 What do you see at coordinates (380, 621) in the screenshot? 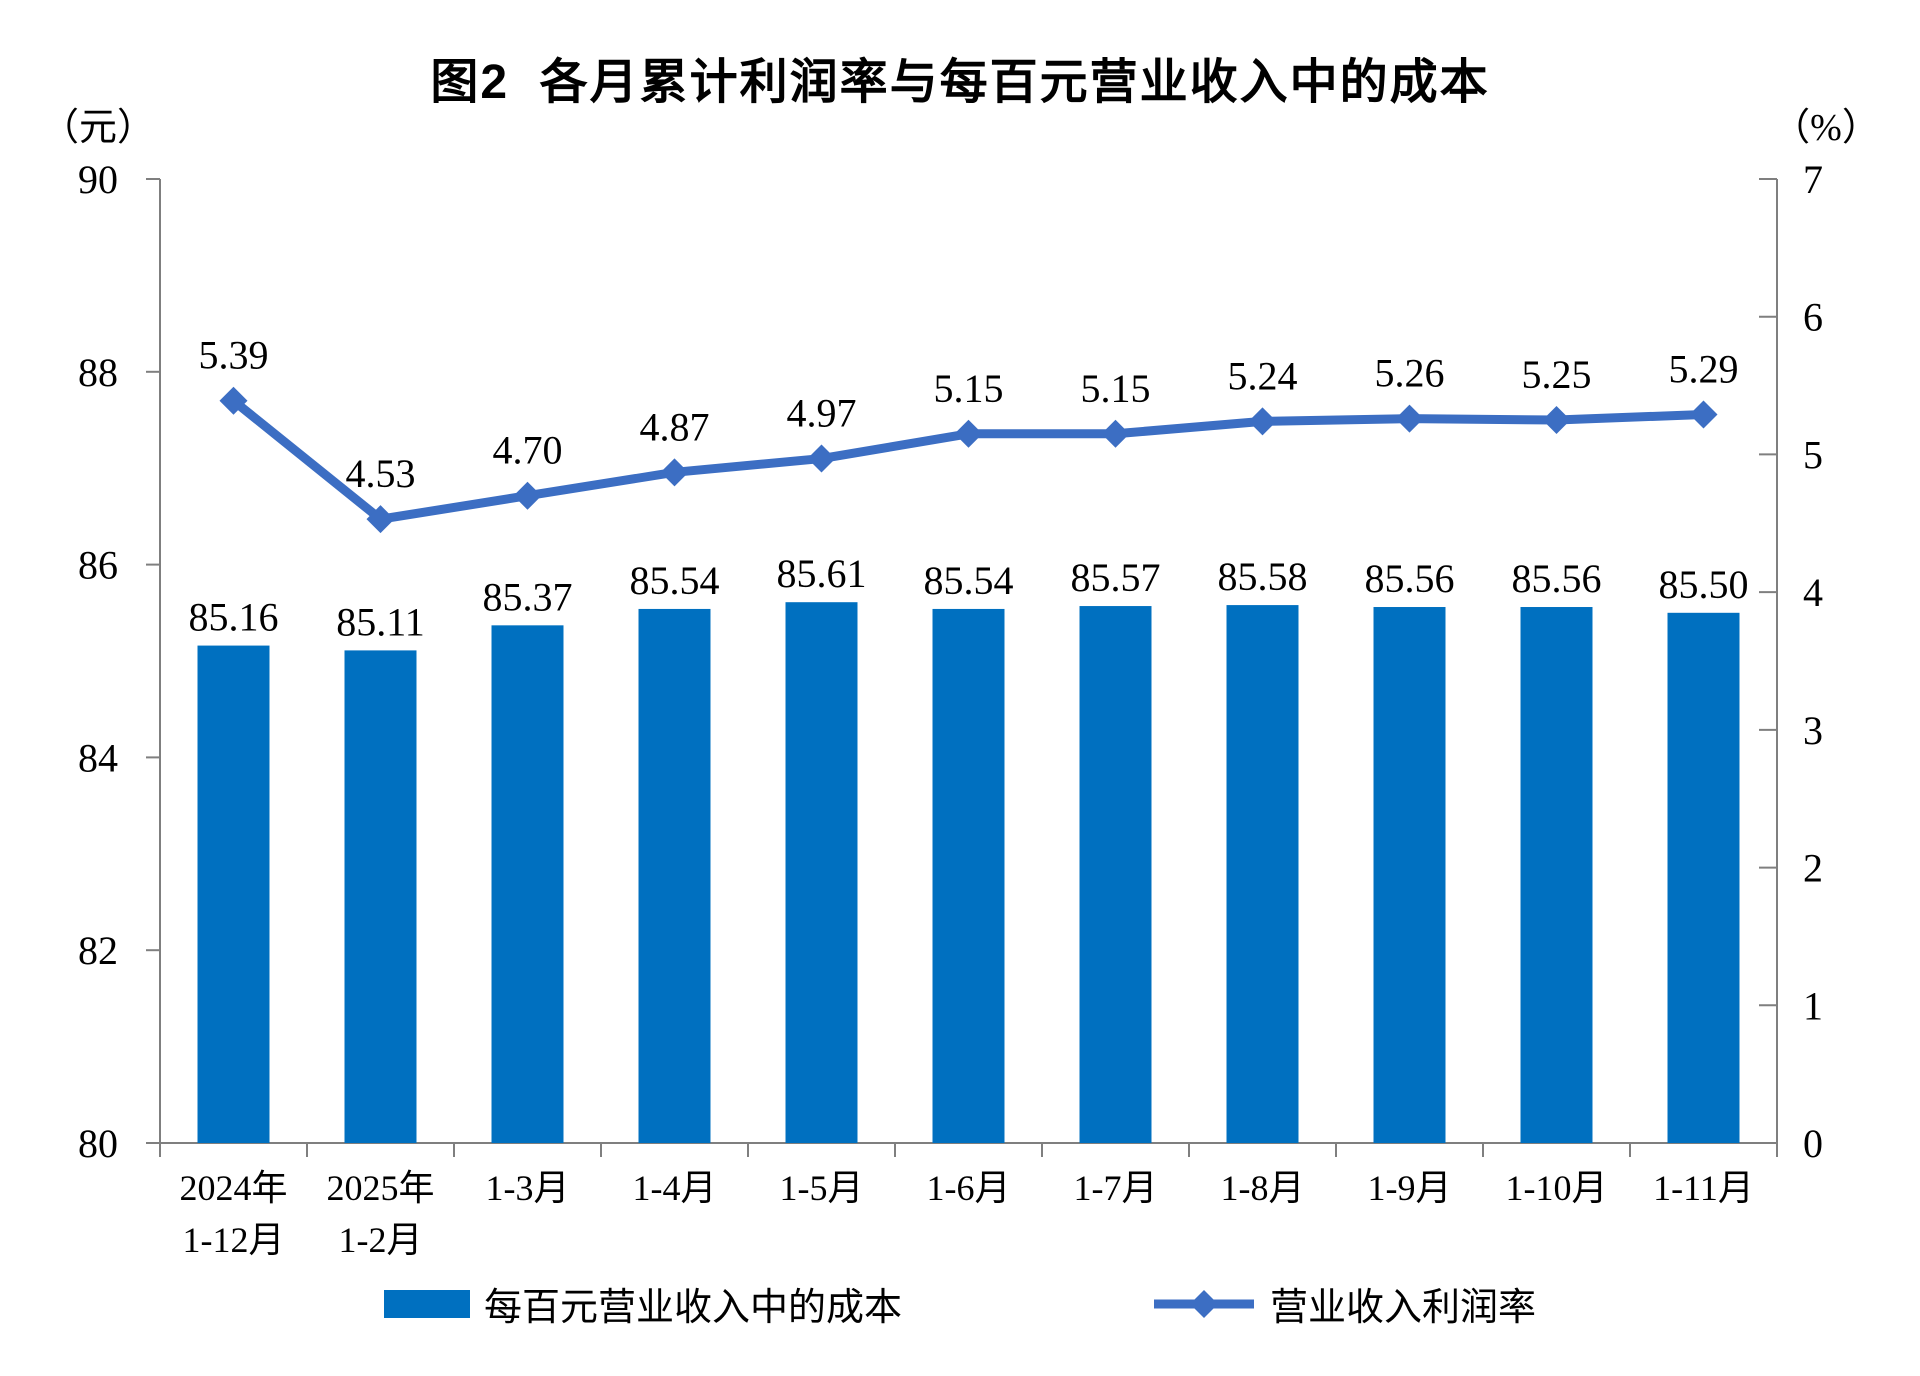
I see `bar-value-label: 85.11` at bounding box center [380, 621].